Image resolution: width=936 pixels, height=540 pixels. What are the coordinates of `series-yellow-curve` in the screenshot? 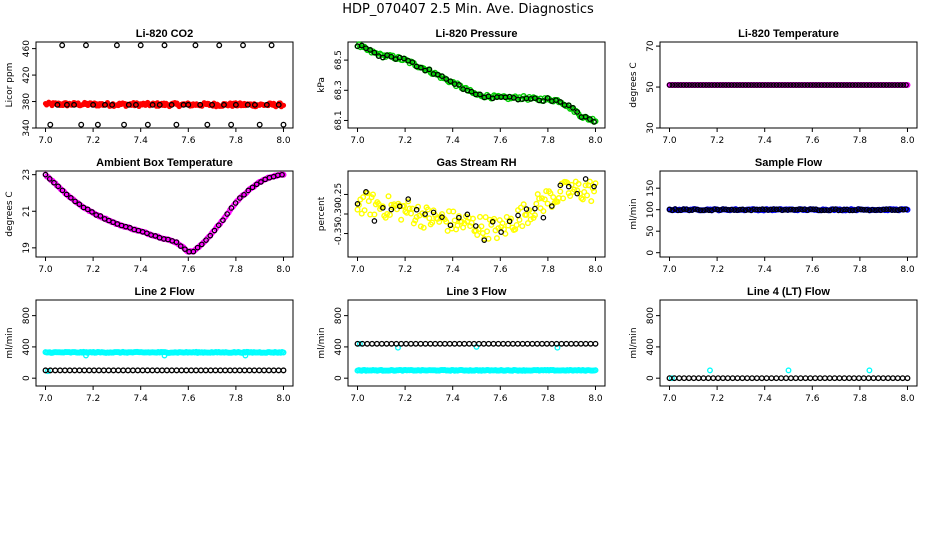 It's located at (476, 210).